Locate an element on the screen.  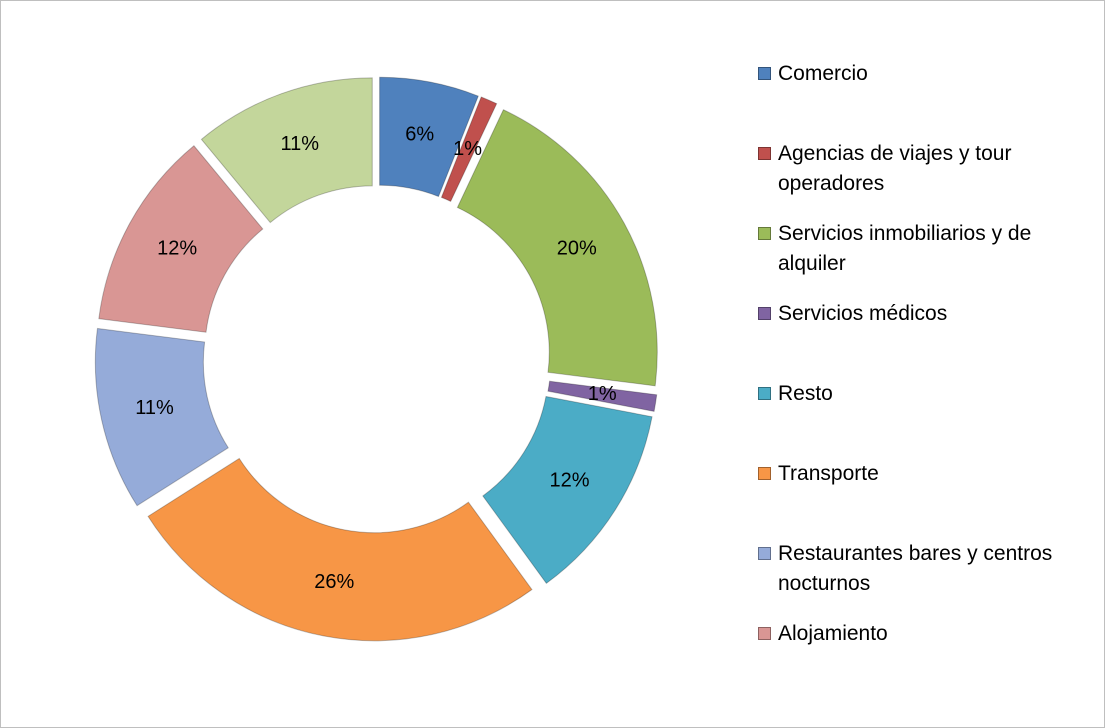
data-label: 20% is located at coordinates (577, 248).